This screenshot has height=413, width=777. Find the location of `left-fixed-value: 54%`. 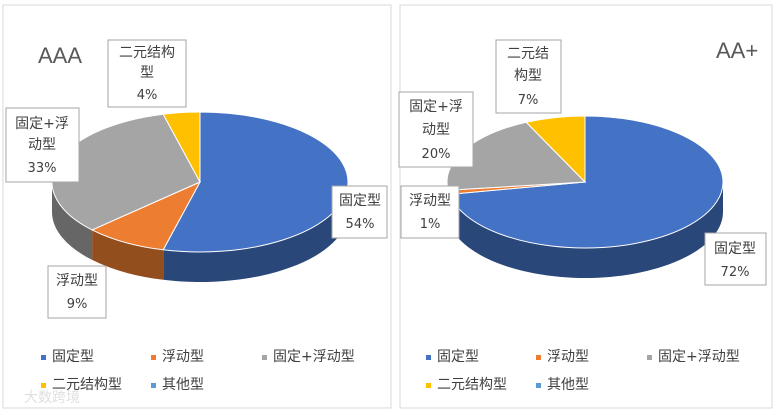

left-fixed-value: 54% is located at coordinates (360, 224).